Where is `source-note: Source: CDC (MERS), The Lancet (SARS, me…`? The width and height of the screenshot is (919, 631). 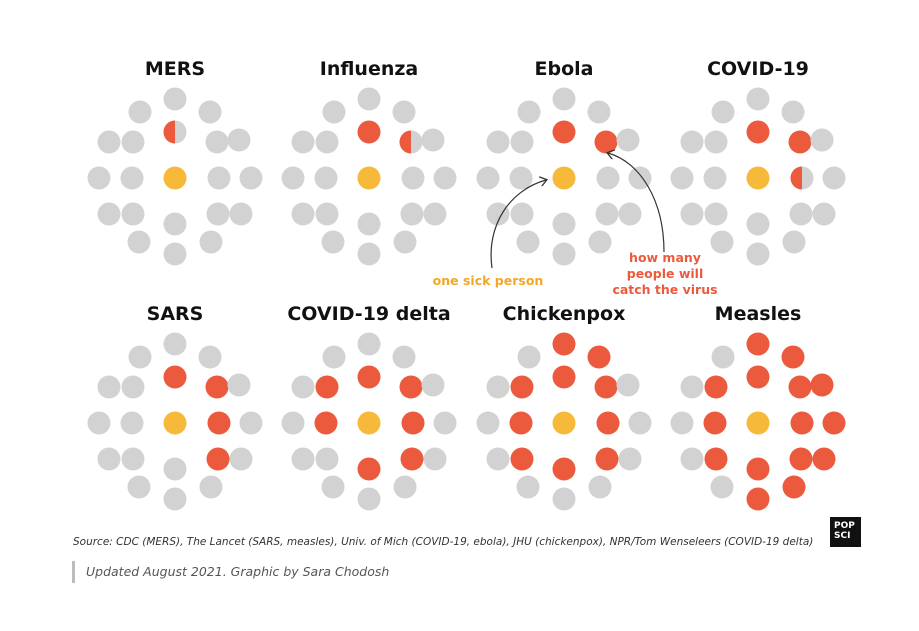
source-note: Source: CDC (MERS), The Lancet (SARS, me… is located at coordinates (443, 542).